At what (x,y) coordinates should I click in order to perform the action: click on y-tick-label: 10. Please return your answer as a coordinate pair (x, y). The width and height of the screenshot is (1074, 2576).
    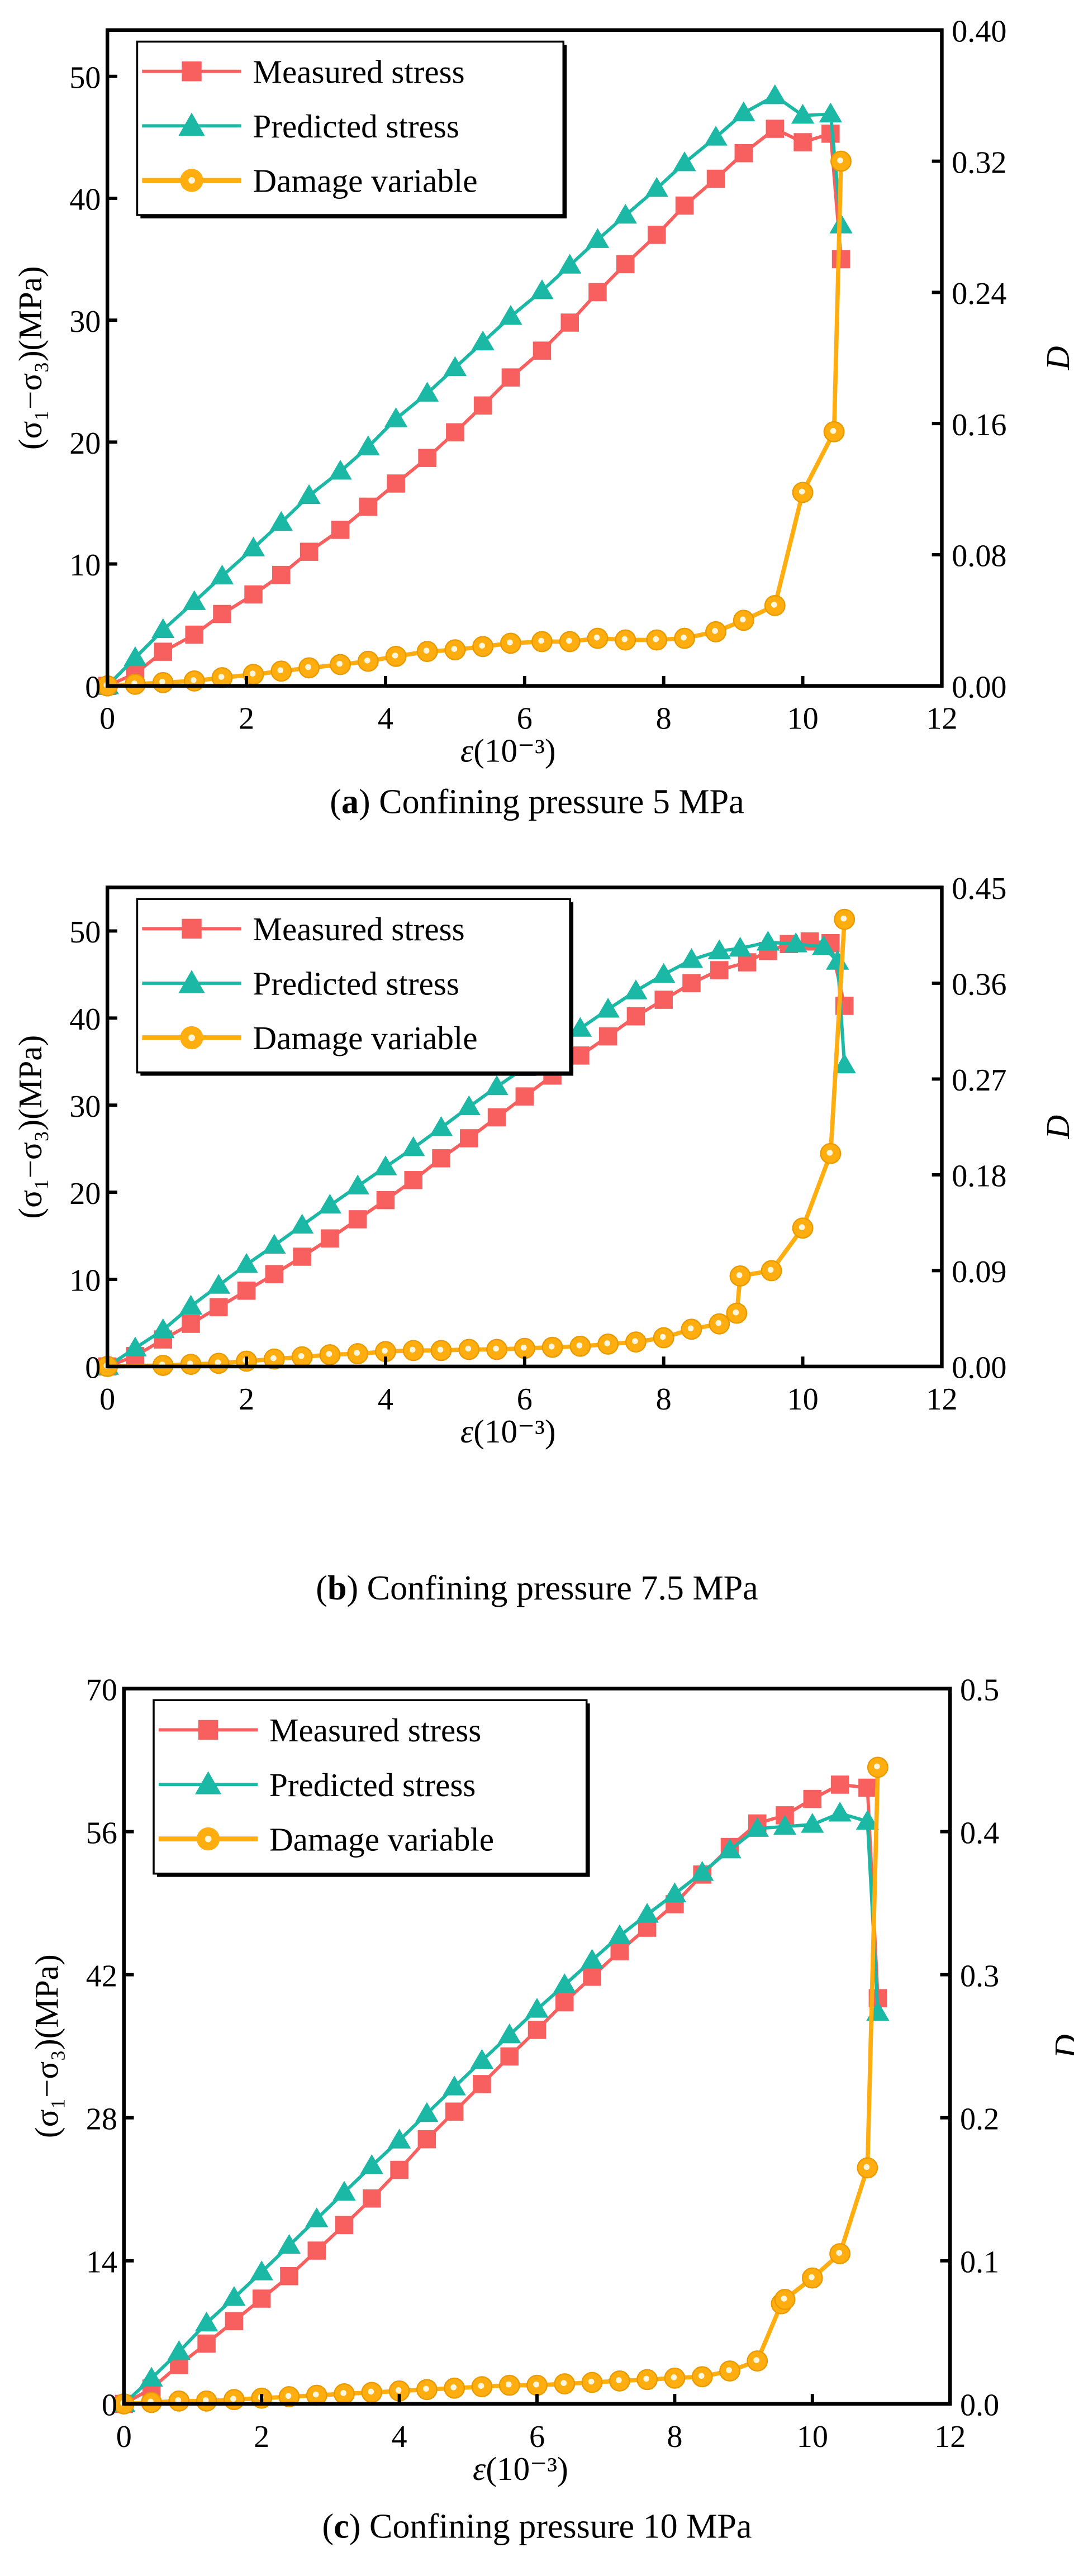
    Looking at the image, I should click on (85, 1281).